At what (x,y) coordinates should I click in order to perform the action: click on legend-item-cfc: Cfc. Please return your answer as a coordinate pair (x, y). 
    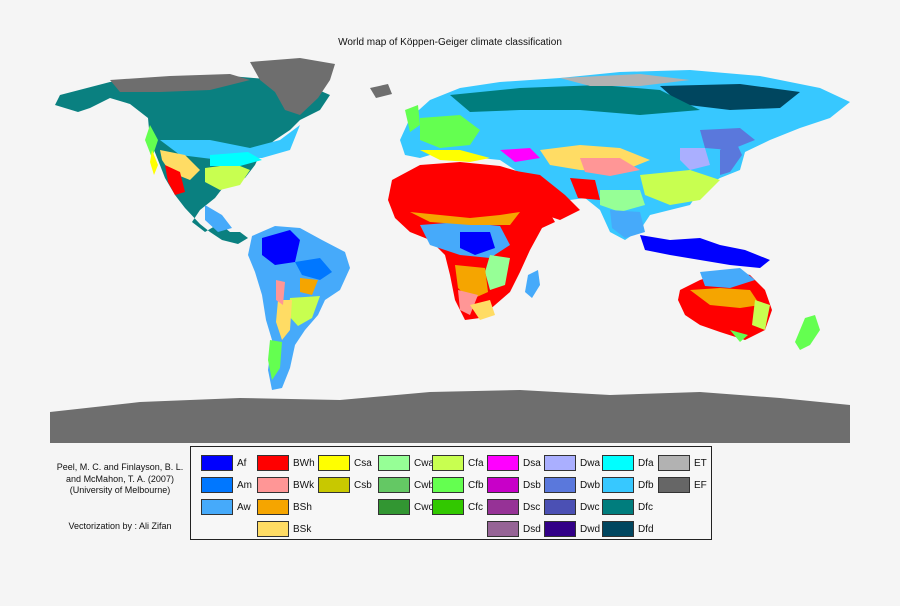
    Looking at the image, I should click on (457, 507).